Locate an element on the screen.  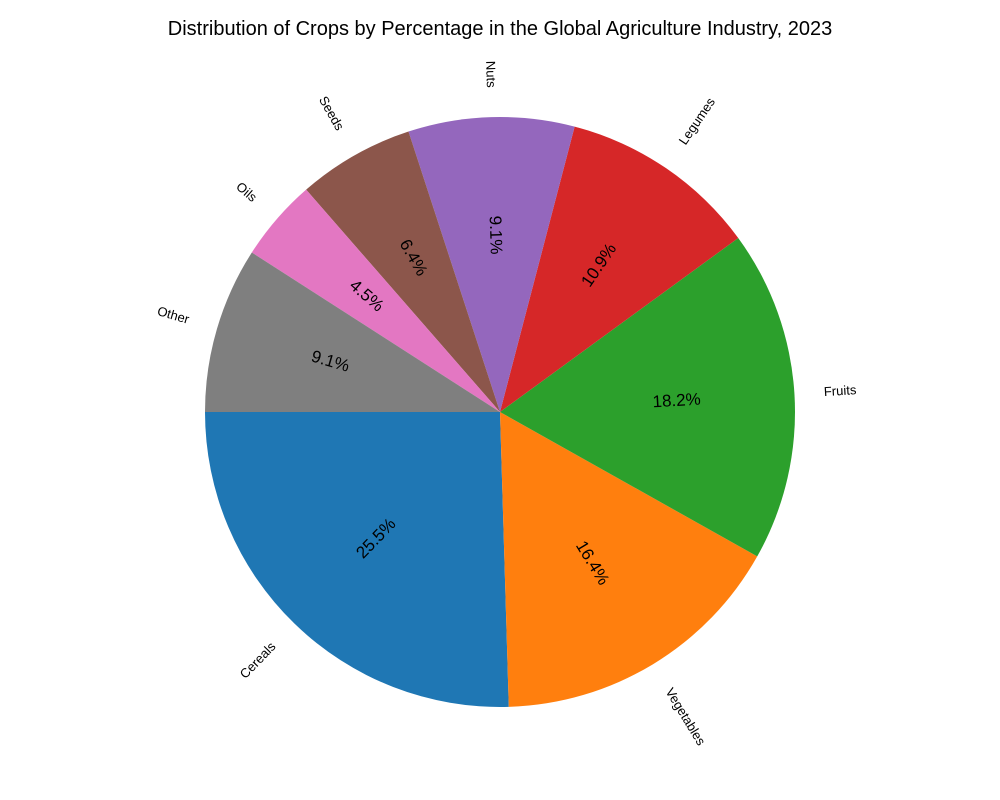
pie-slice-legumes is located at coordinates (619, 269).